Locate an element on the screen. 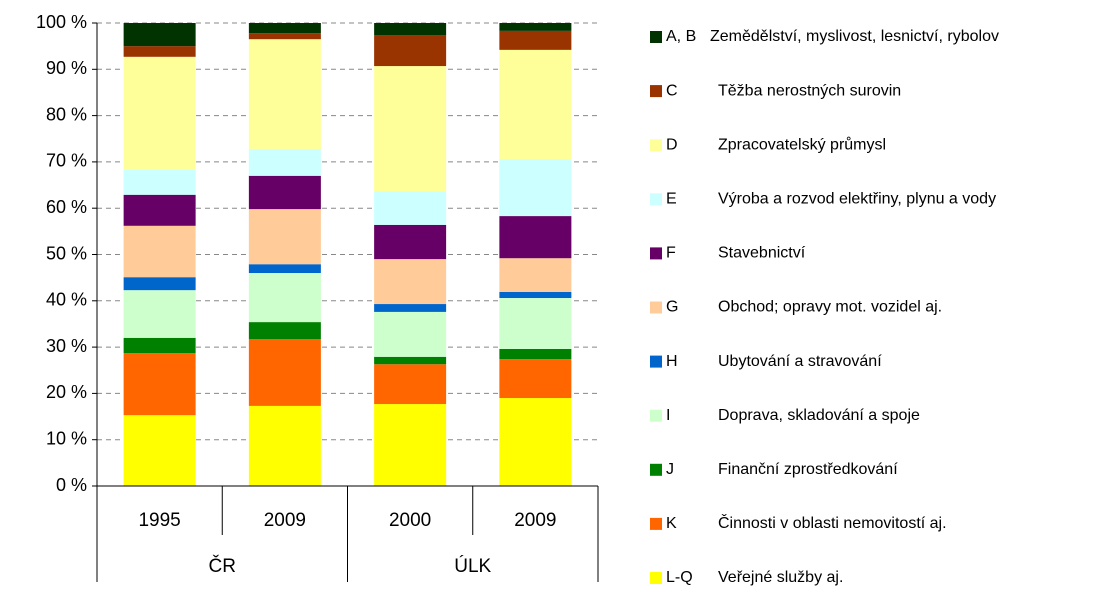 This screenshot has height=592, width=1109. y-tick-label: 20 % is located at coordinates (66, 392).